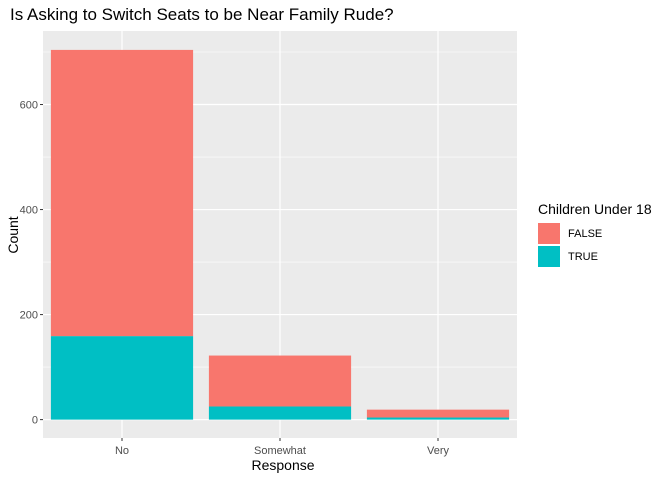 The width and height of the screenshot is (672, 480). What do you see at coordinates (438, 413) in the screenshot?
I see `bar-very-false` at bounding box center [438, 413].